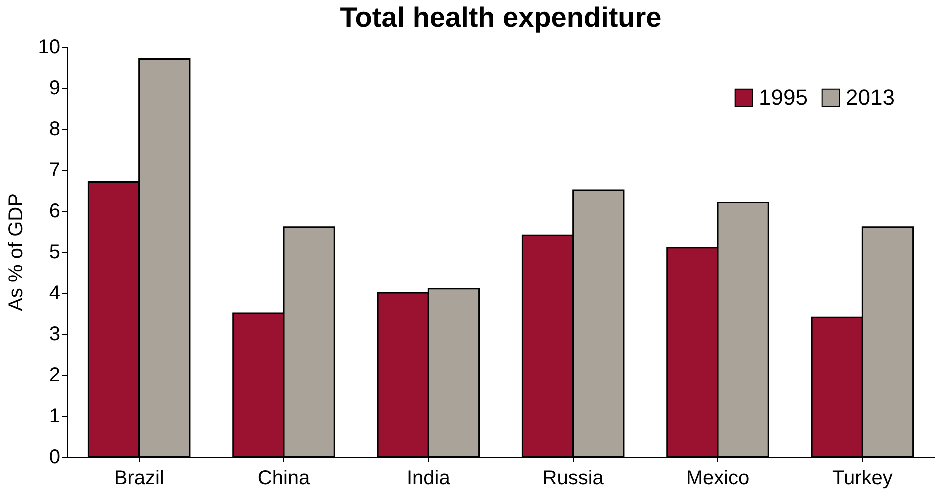 This screenshot has width=940, height=493. I want to click on y-tick-label: 3, so click(54, 335).